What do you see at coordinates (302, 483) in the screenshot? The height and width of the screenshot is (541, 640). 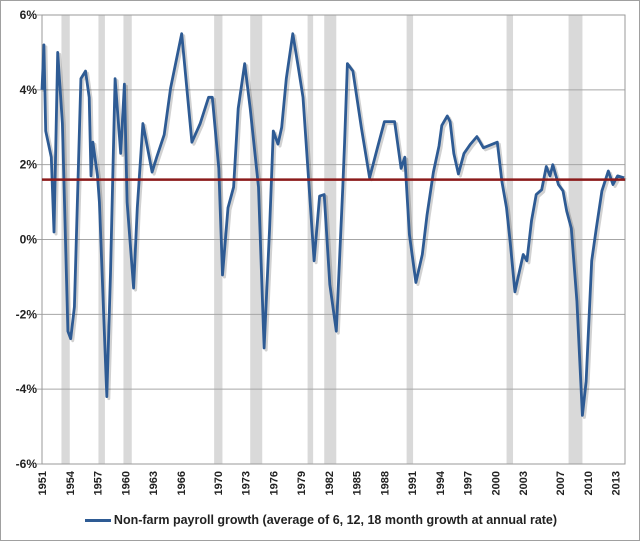 I see `x-tick-label: 1979` at bounding box center [302, 483].